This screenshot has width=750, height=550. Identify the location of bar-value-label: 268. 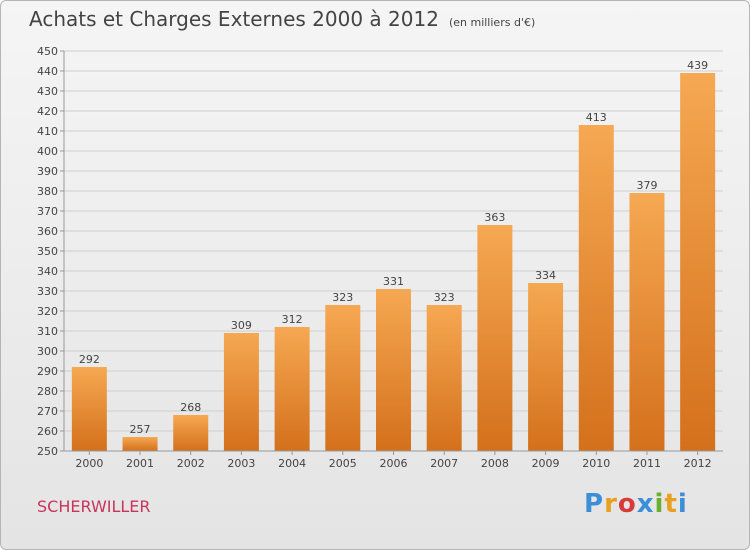
(190, 407).